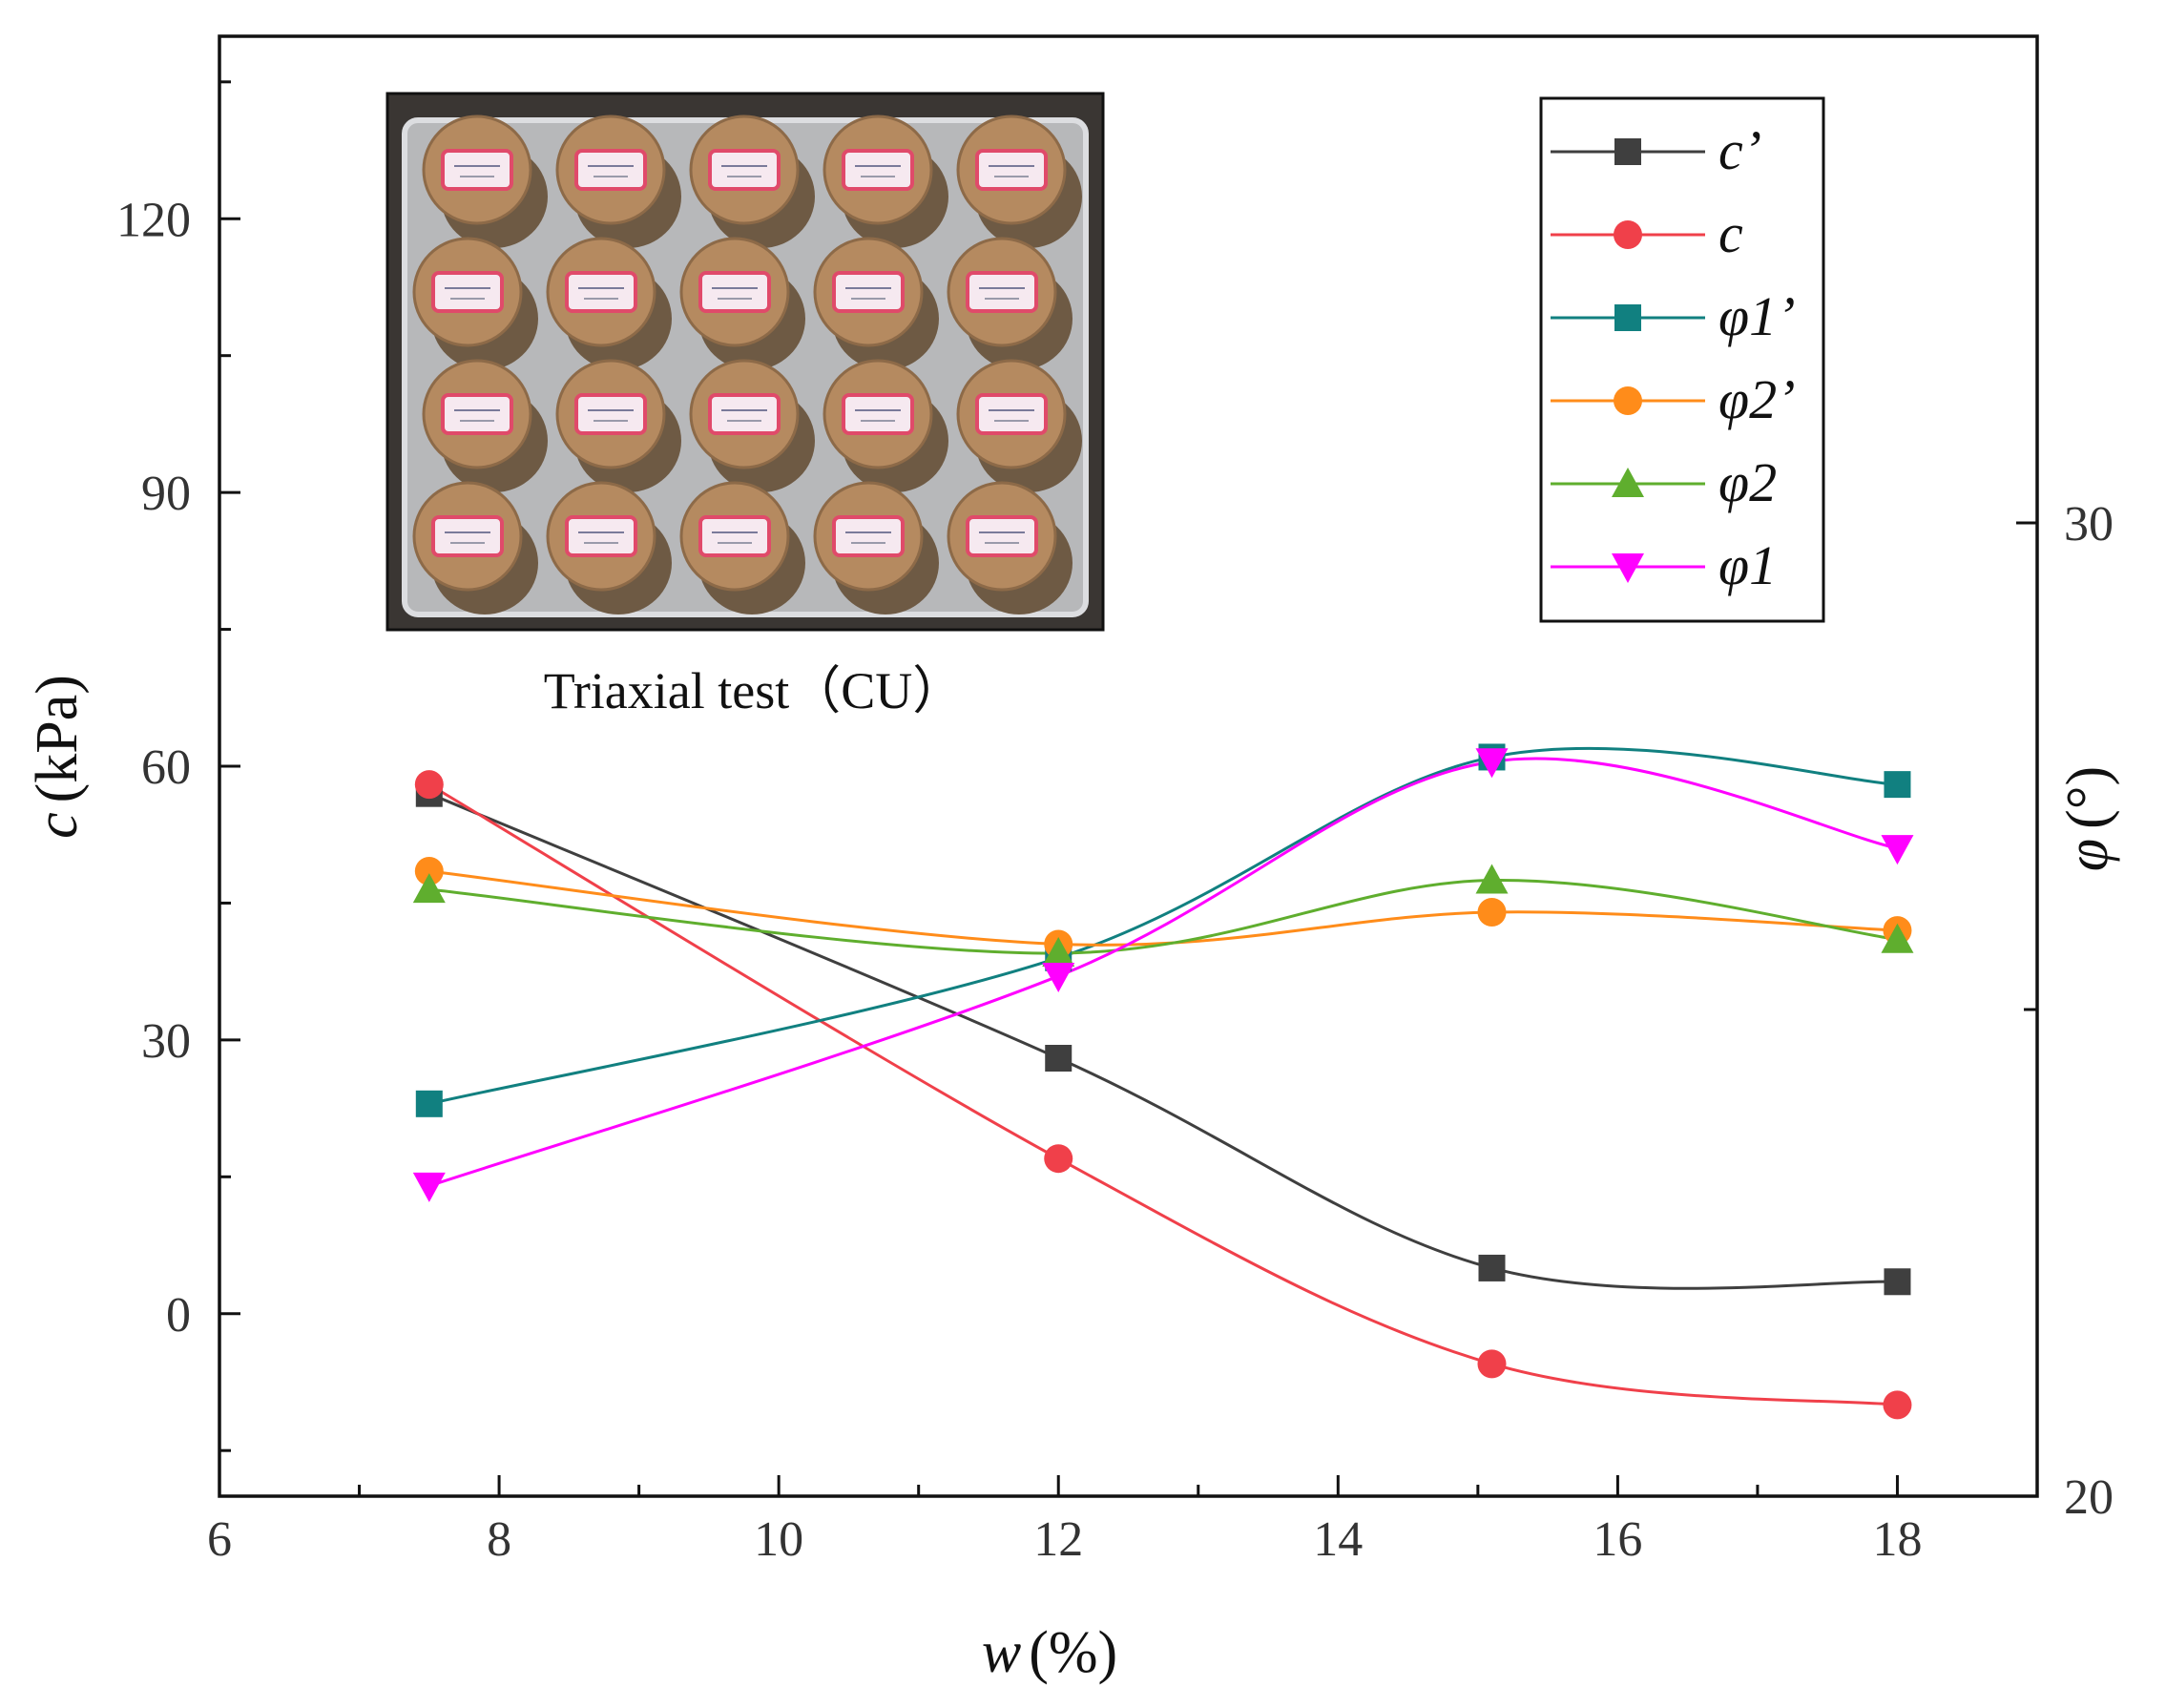 This screenshot has height=1708, width=2166. What do you see at coordinates (1747, 565) in the screenshot?
I see `legend-label: φ1` at bounding box center [1747, 565].